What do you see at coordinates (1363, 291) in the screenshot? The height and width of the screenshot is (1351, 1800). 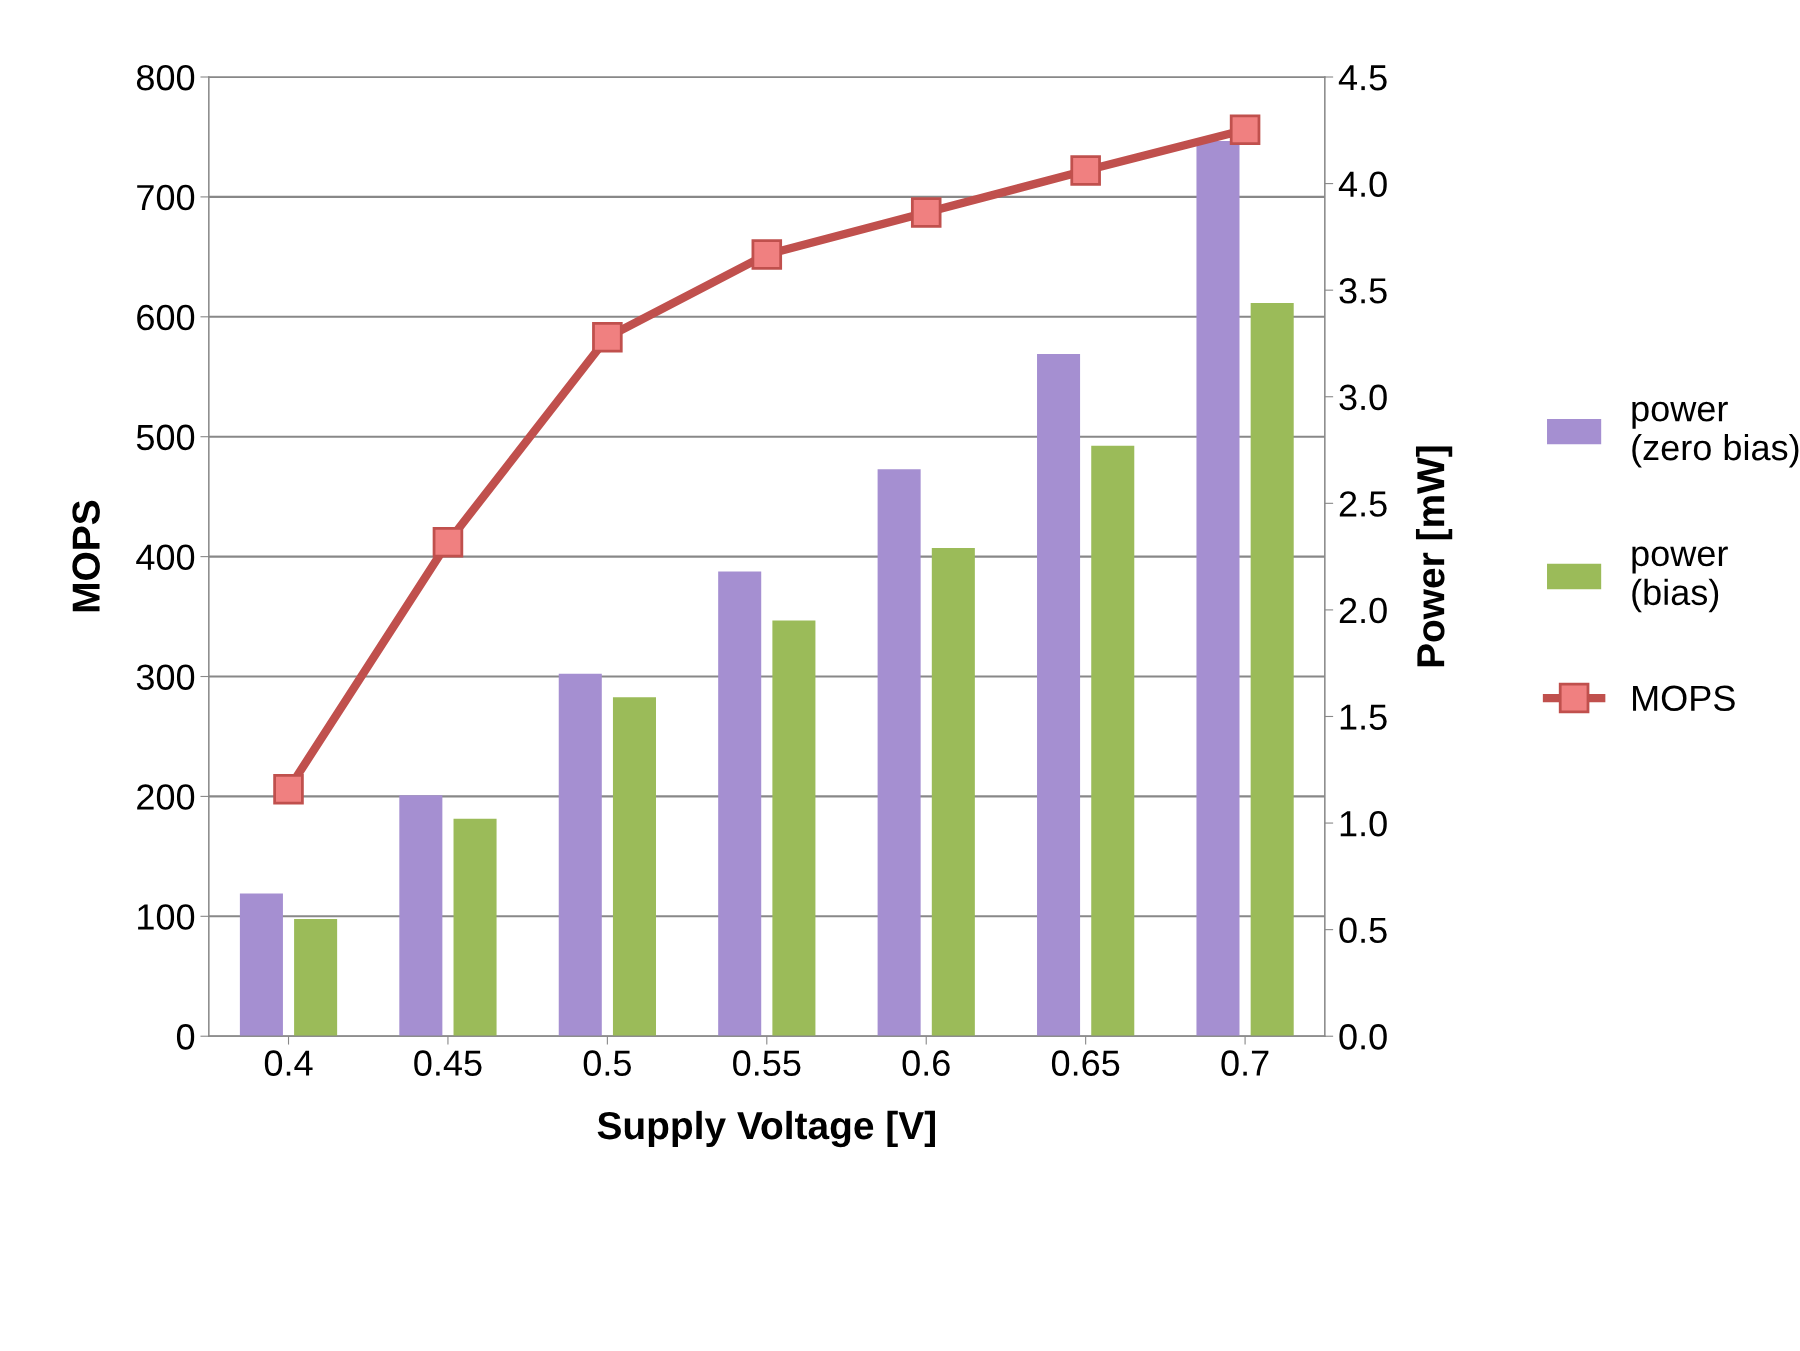 I see `y2-tick-label: 3.5` at bounding box center [1363, 291].